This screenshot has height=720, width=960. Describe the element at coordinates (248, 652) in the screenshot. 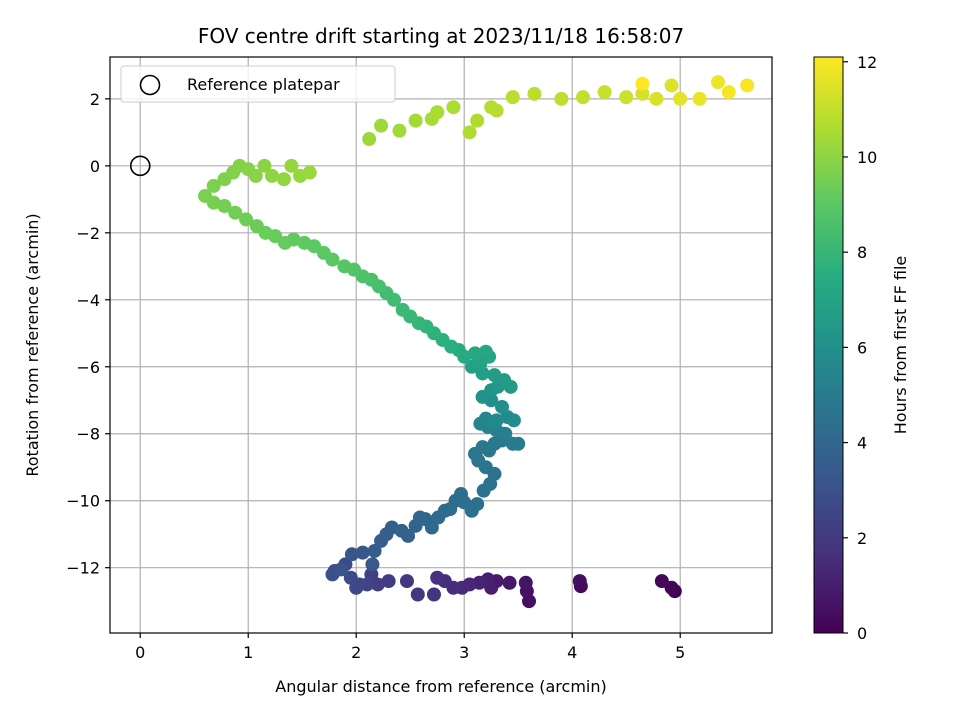

I see `x-tick-label: 1` at that location.